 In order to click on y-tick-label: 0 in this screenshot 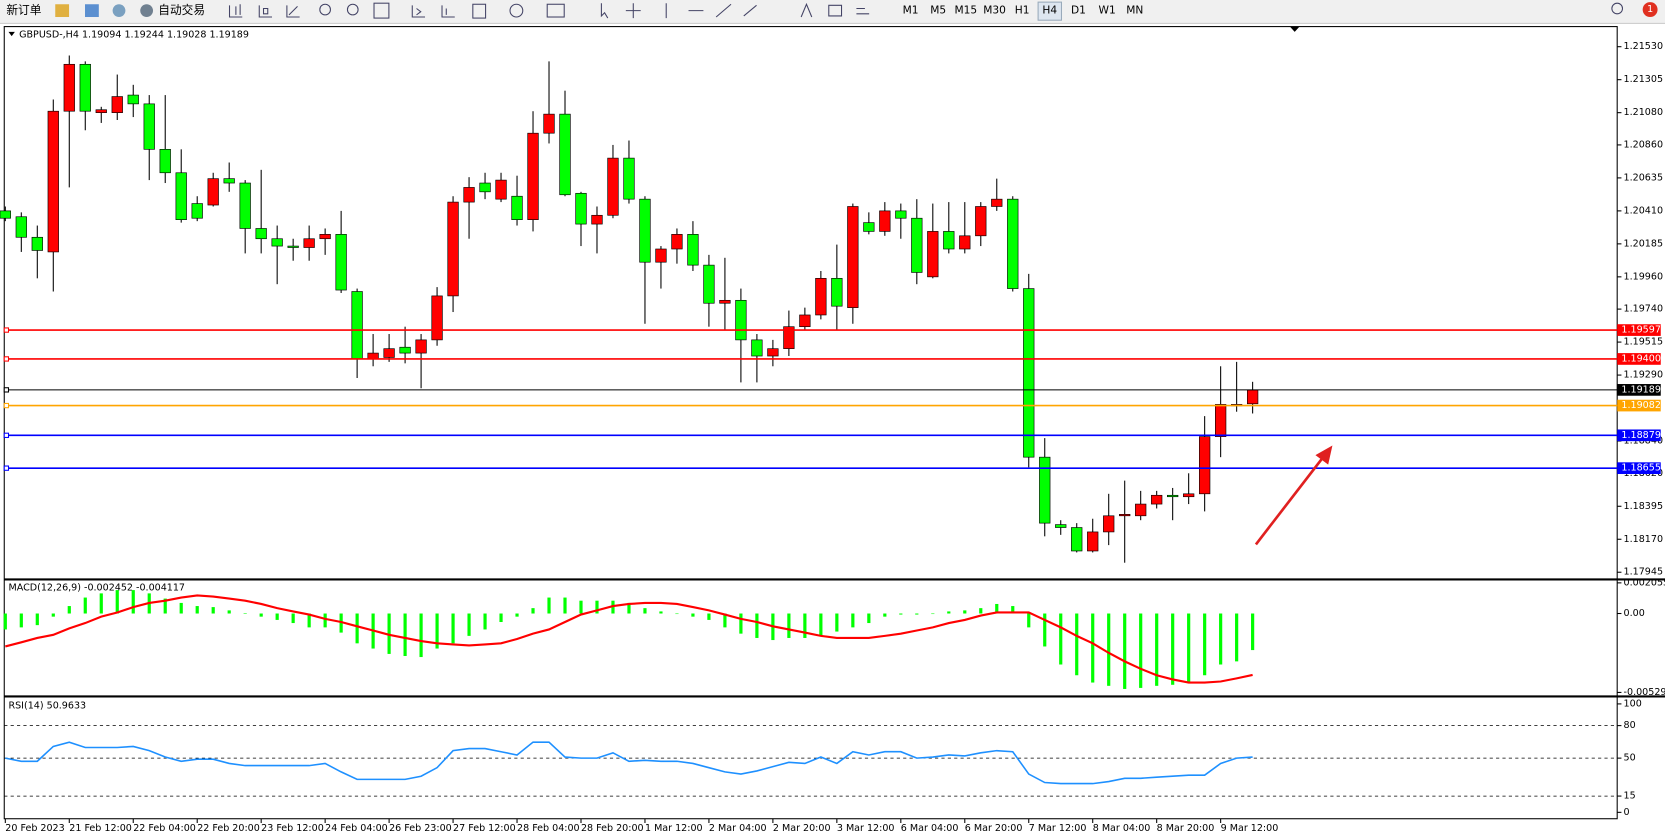, I will do `click(1627, 812)`.